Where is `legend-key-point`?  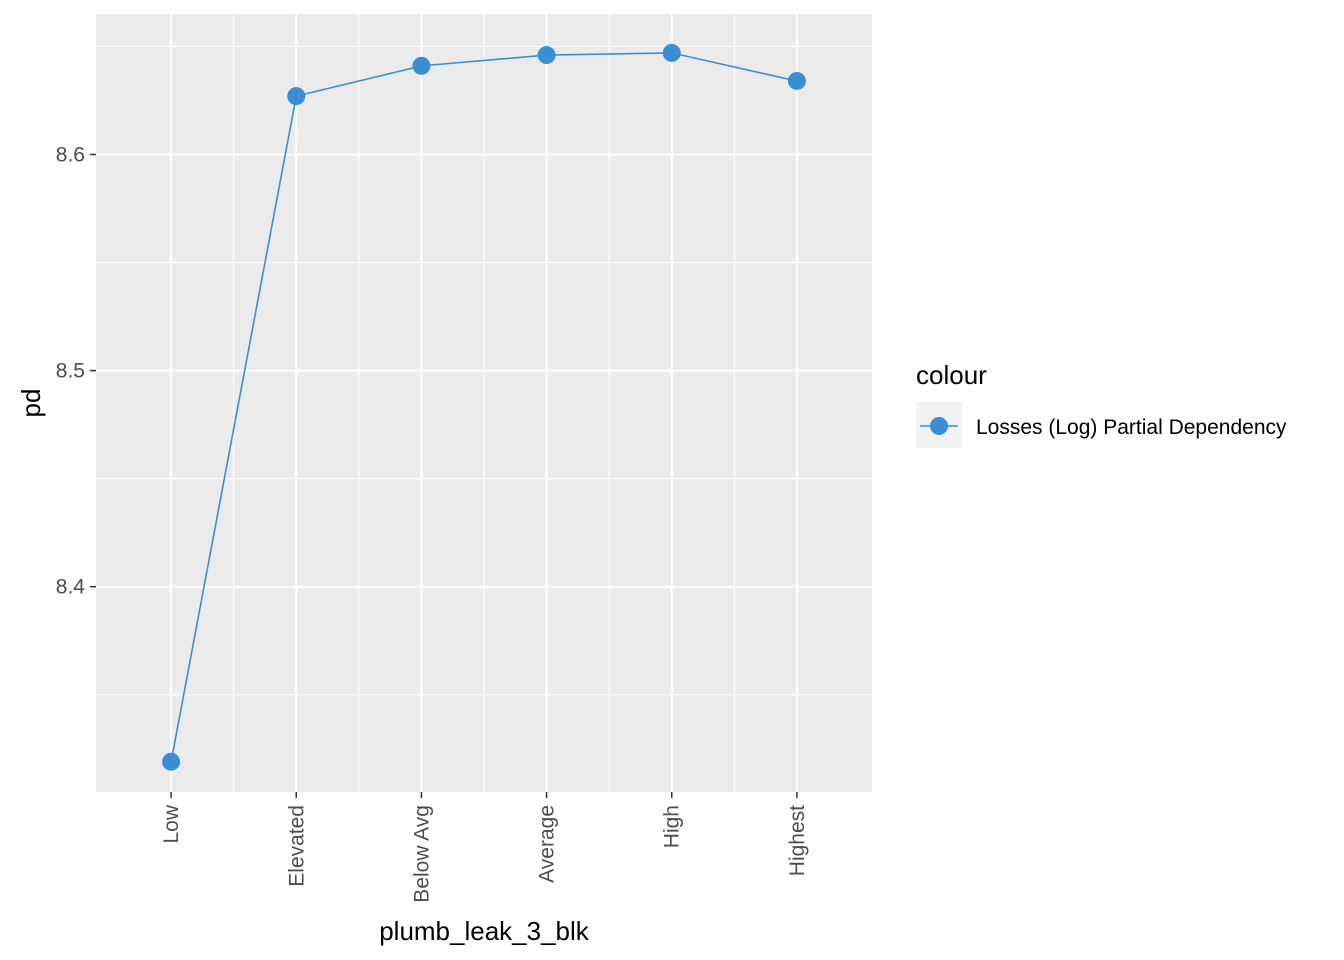
legend-key-point is located at coordinates (939, 426).